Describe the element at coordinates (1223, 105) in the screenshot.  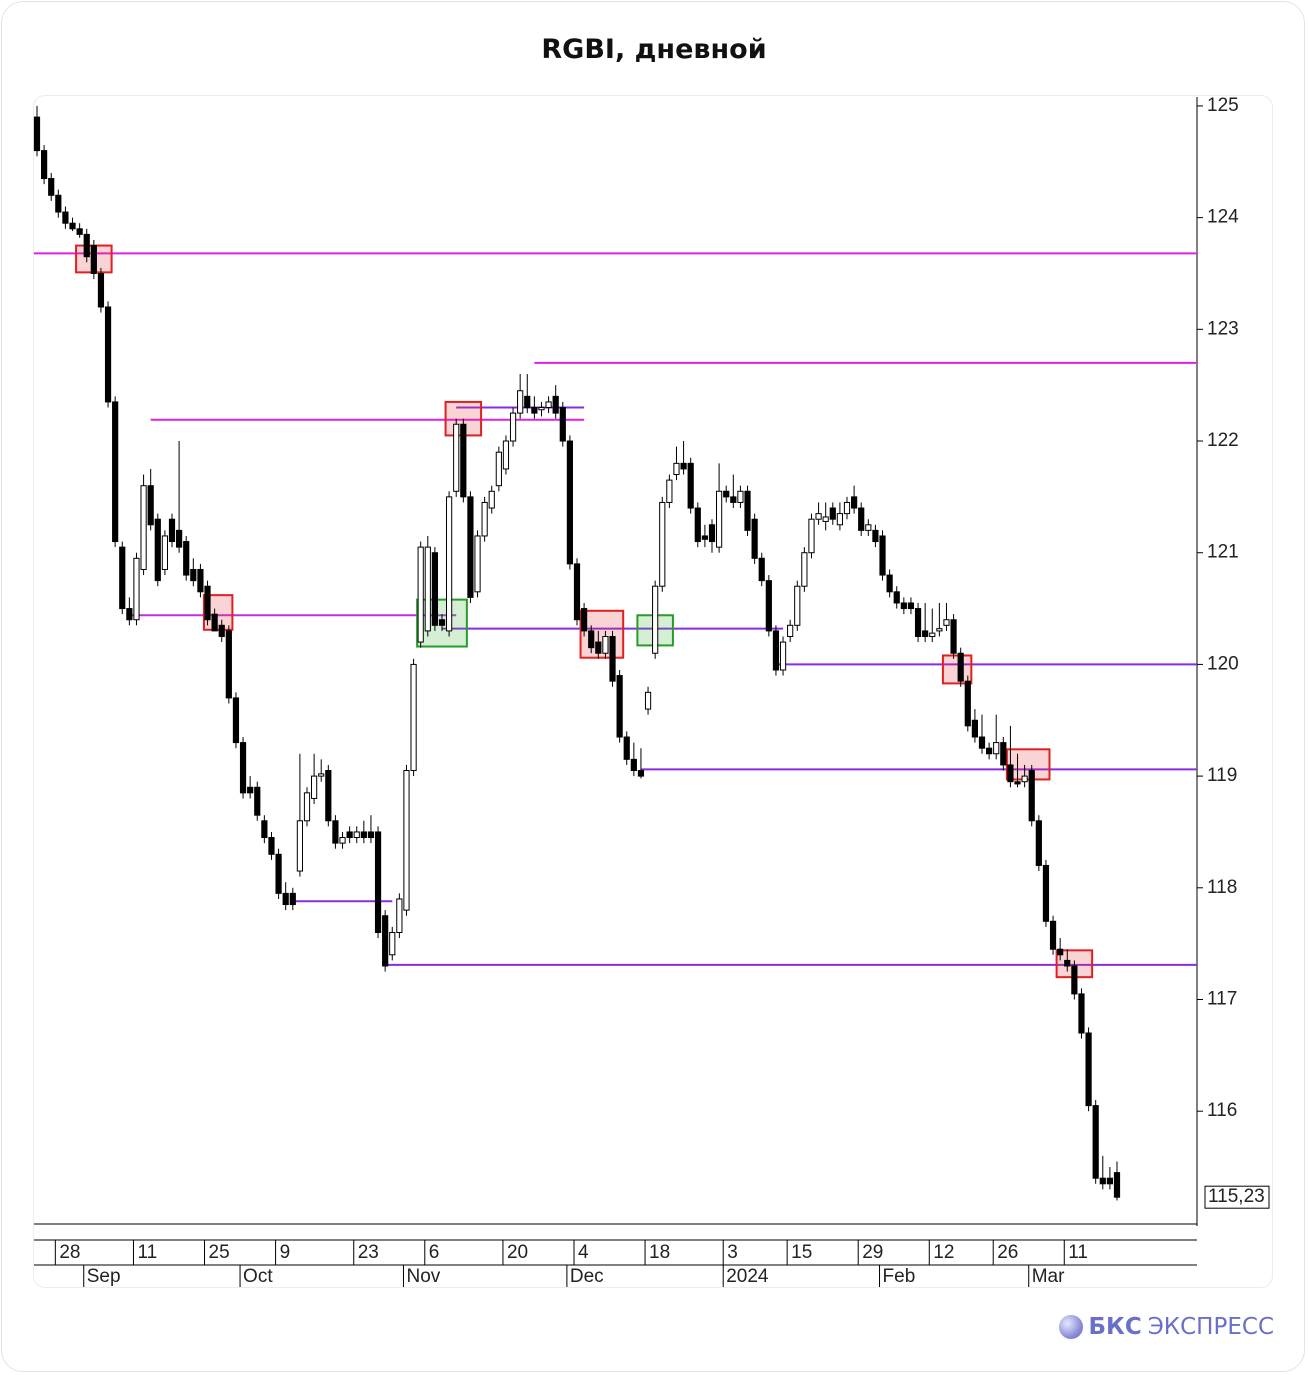
I see `y-tick-label: 125` at that location.